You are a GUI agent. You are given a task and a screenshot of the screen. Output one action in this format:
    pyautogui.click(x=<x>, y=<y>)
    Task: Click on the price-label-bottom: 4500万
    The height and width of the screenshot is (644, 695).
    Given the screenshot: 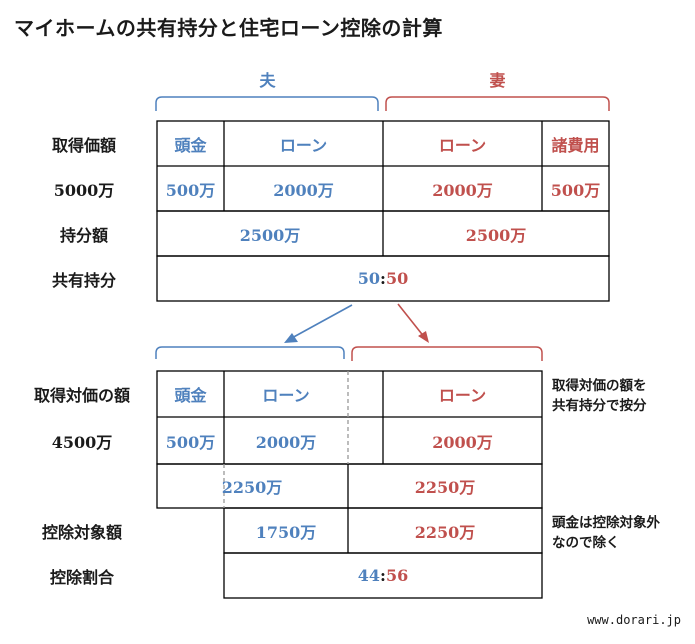 What is the action you would take?
    pyautogui.click(x=82, y=442)
    